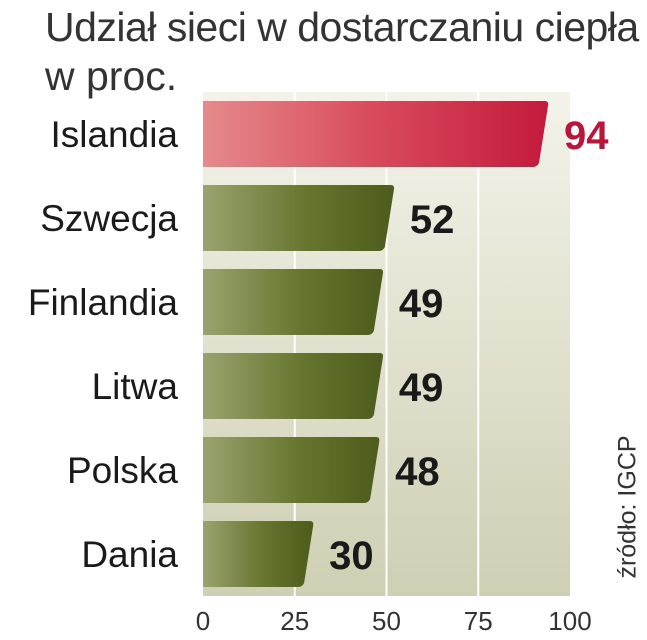 This screenshot has width=647, height=640. Describe the element at coordinates (386, 621) in the screenshot. I see `x-tick-label: 50` at that location.